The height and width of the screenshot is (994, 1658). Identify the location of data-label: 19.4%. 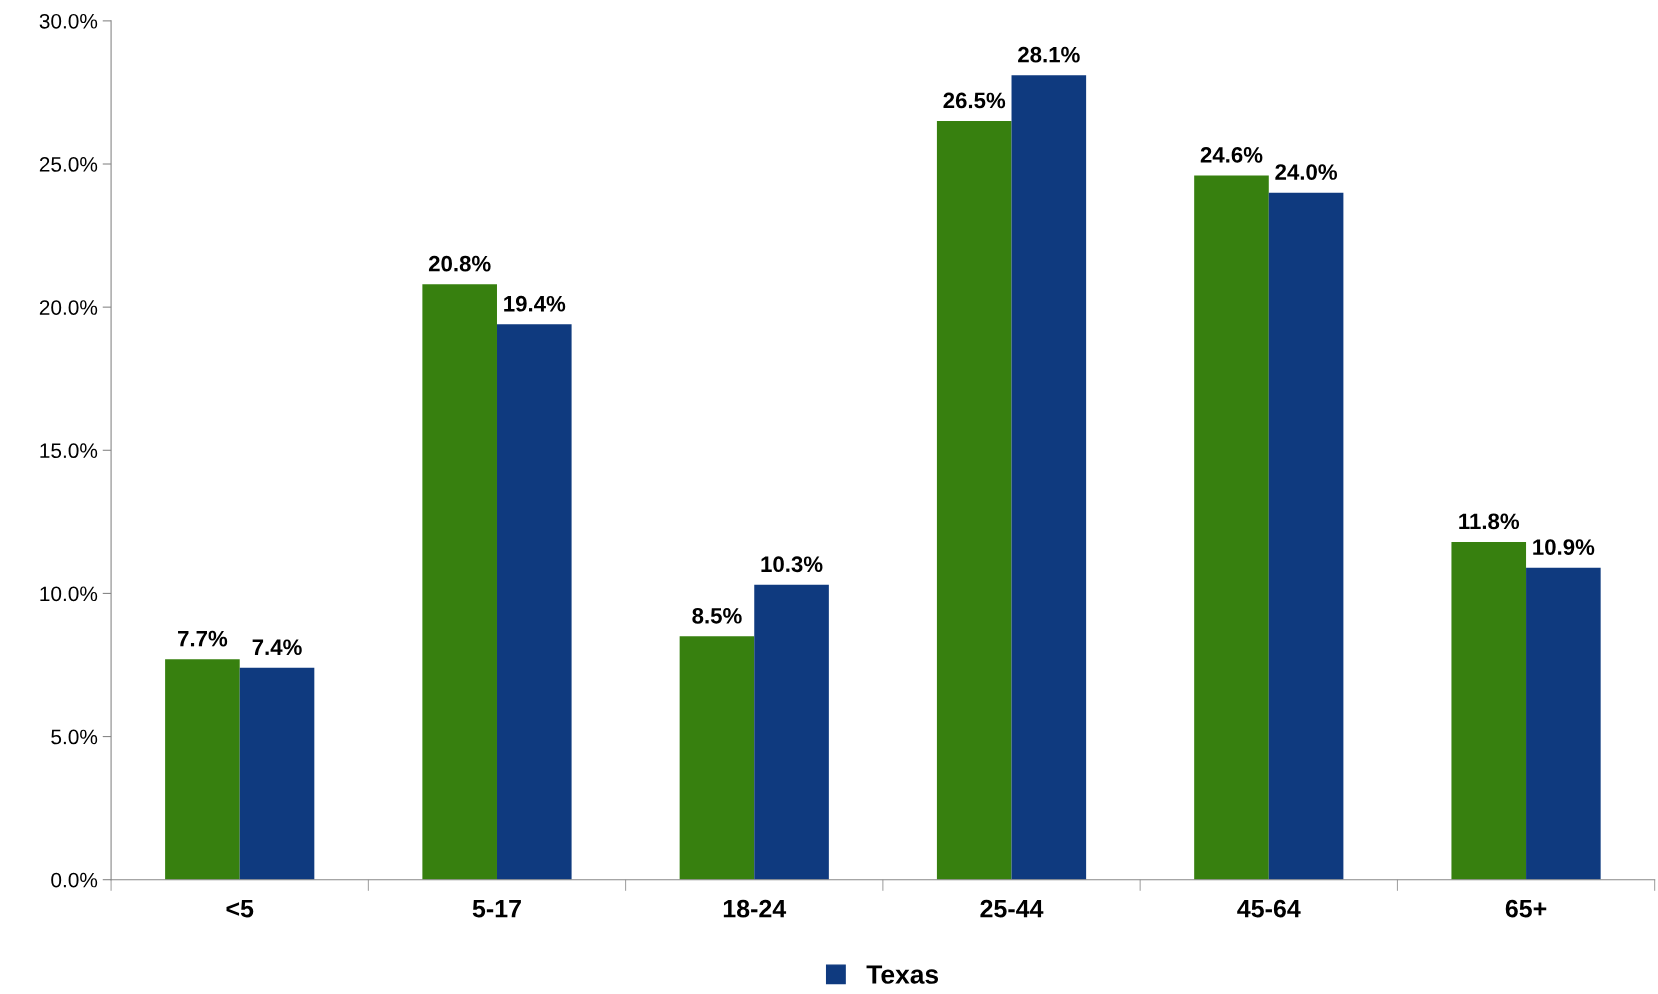
(535, 303).